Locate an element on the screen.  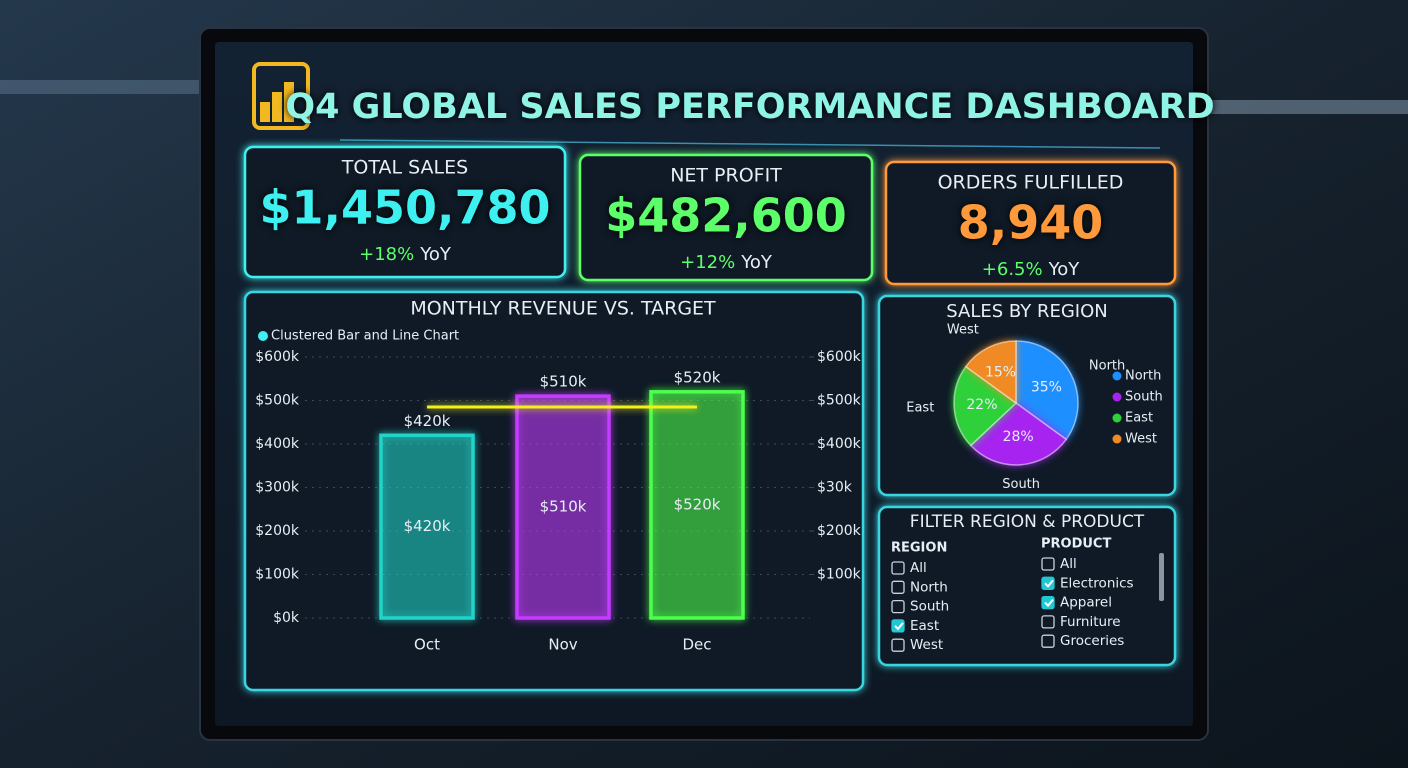
kpi-change-line: +18% YoY is located at coordinates (405, 254).